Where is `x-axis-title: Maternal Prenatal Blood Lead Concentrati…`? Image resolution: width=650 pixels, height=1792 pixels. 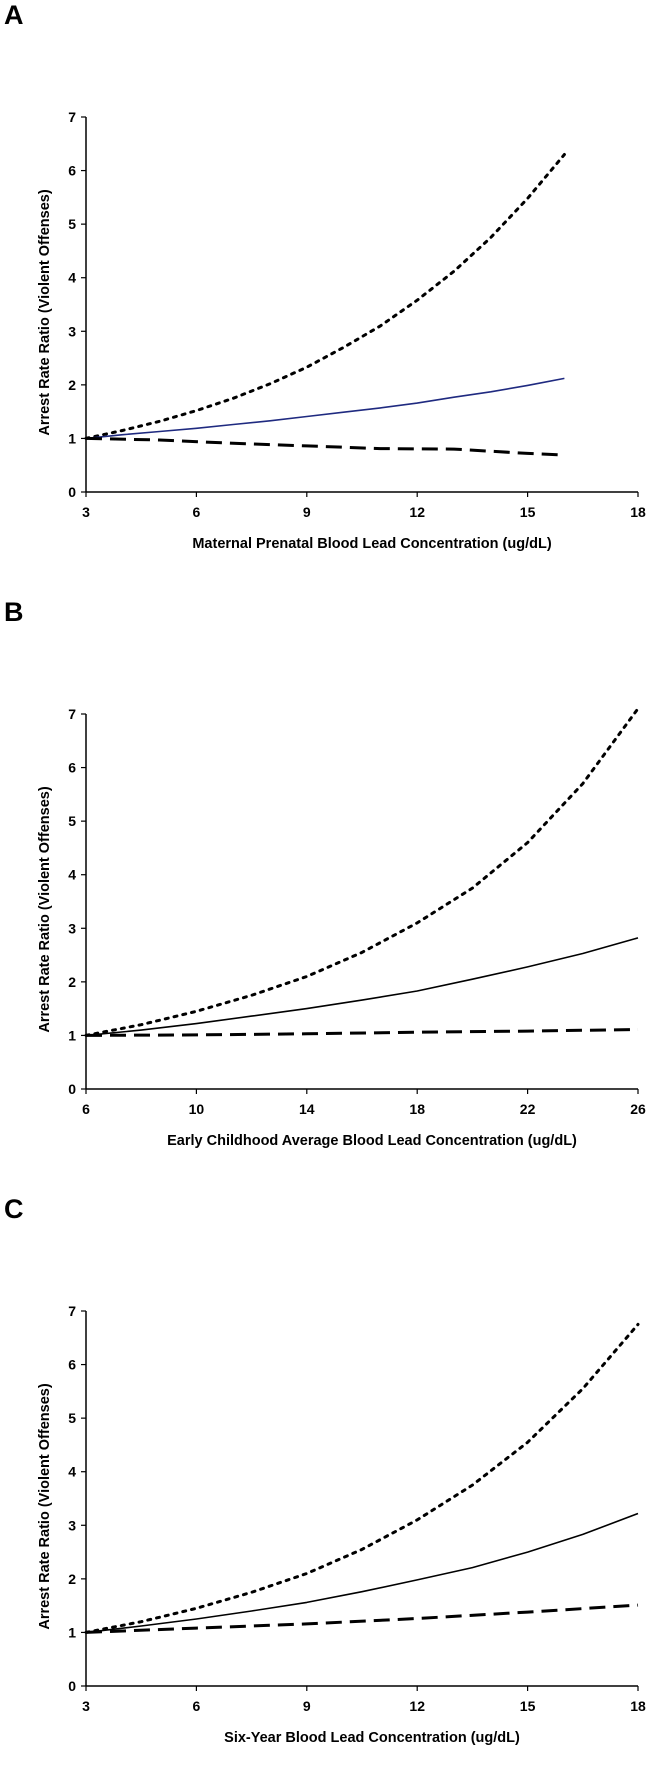
x-axis-title: Maternal Prenatal Blood Lead Concentrati… is located at coordinates (371, 544).